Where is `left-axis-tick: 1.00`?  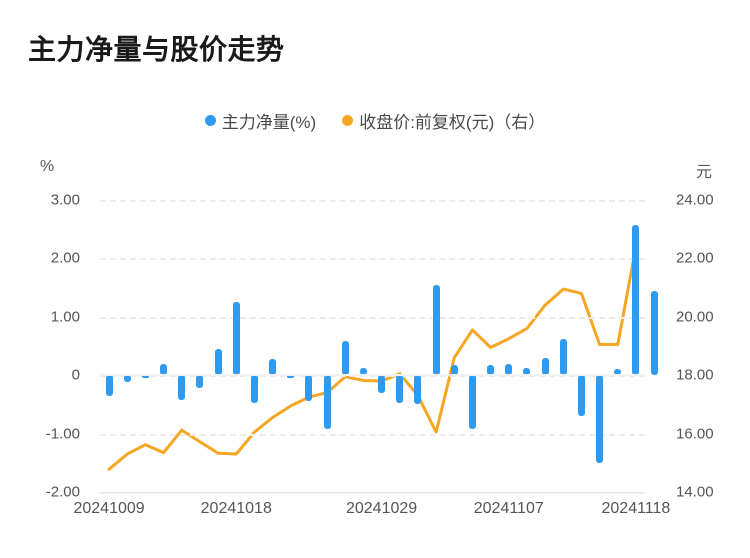 left-axis-tick: 1.00 is located at coordinates (65, 317).